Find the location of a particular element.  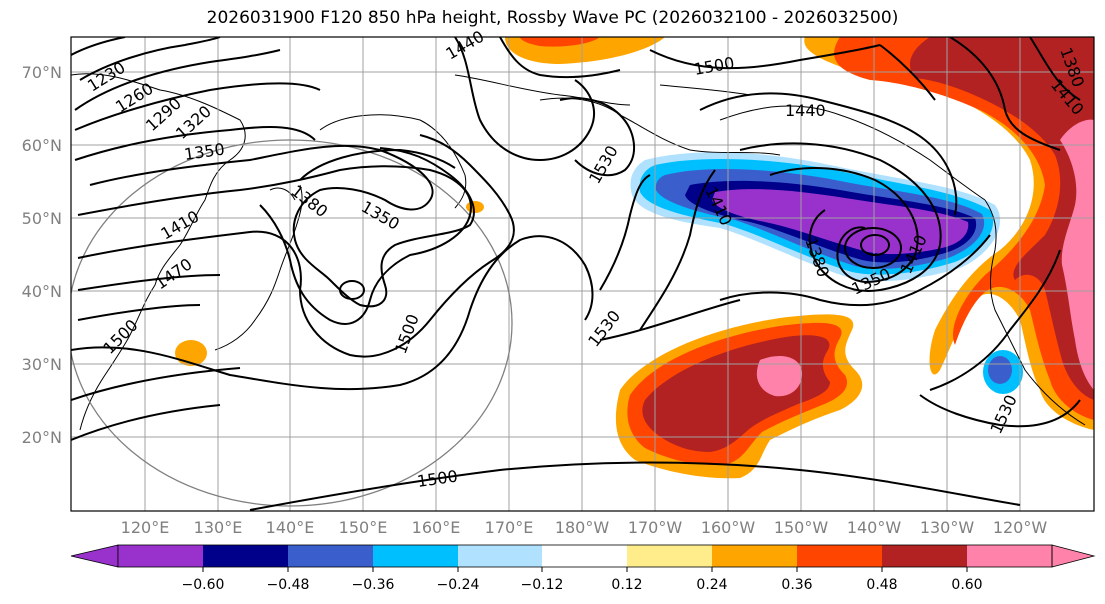

contour-label: 1440 is located at coordinates (805, 110).